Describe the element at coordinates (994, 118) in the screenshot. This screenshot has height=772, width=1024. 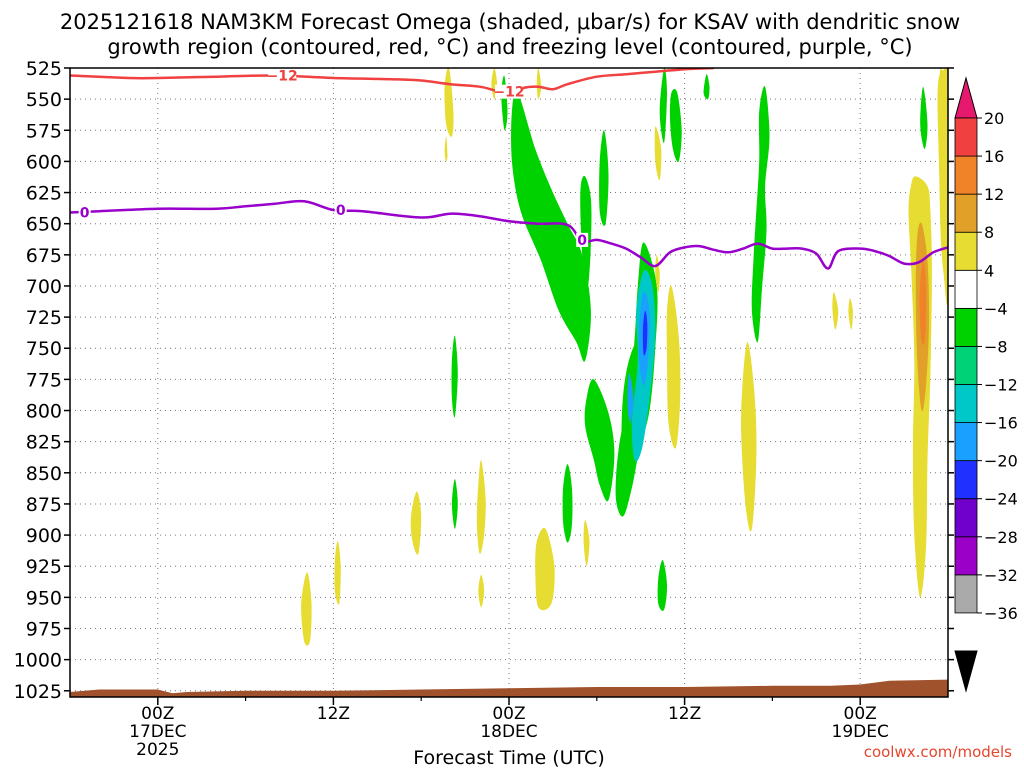
I see `colorbar-label-0: 20` at that location.